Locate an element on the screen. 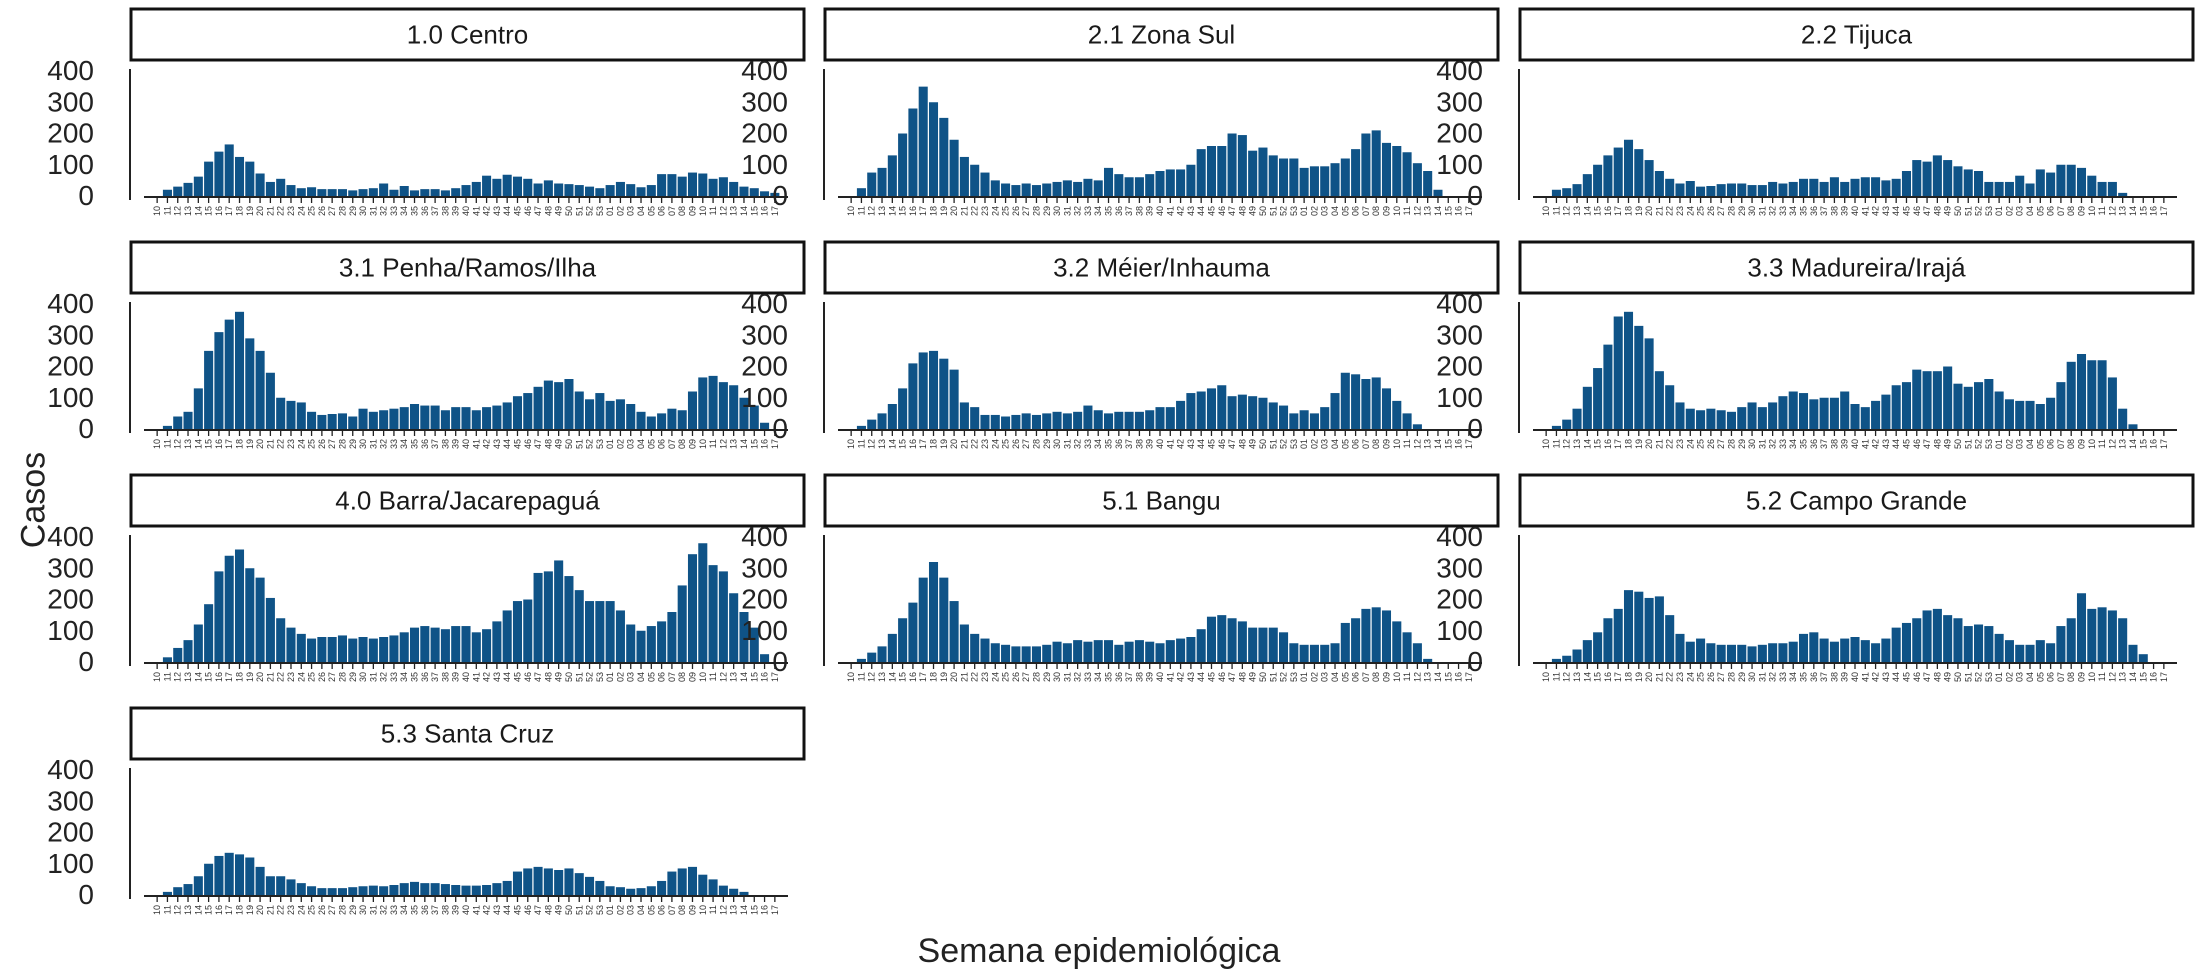 This screenshot has width=2198, height=976. x-tick-label: 41 is located at coordinates (476, 444).